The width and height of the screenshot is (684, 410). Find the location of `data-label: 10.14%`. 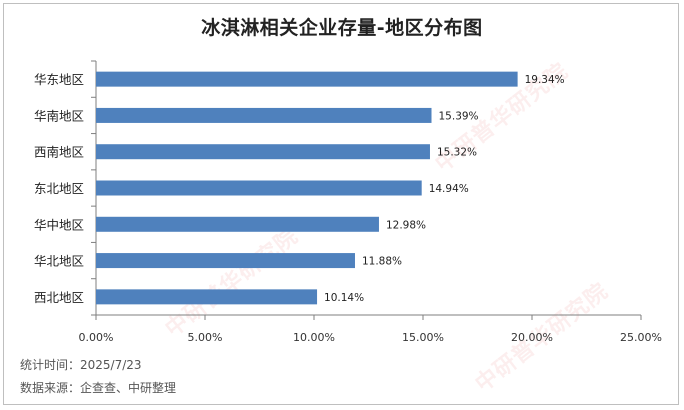

data-label: 10.14% is located at coordinates (344, 298).